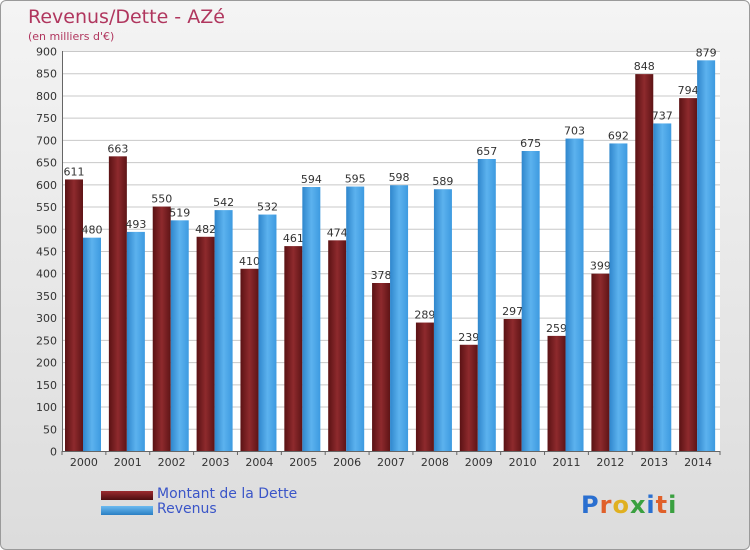 The height and width of the screenshot is (550, 750). What do you see at coordinates (46, 318) in the screenshot?
I see `y-tick-label: 300` at bounding box center [46, 318].